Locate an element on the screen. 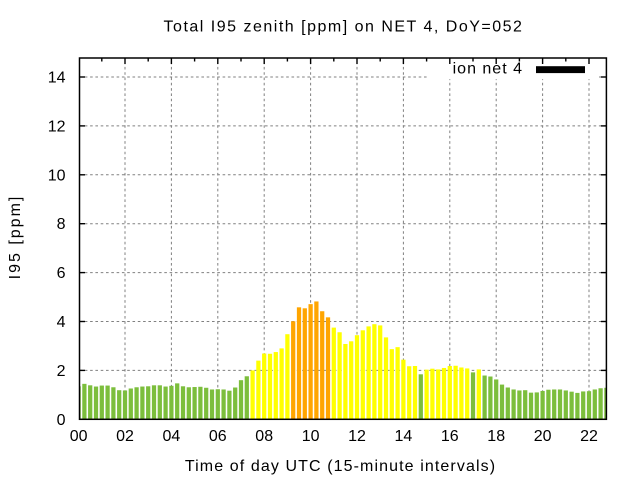  svg-text: ion net 4 is located at coordinates (488, 69).